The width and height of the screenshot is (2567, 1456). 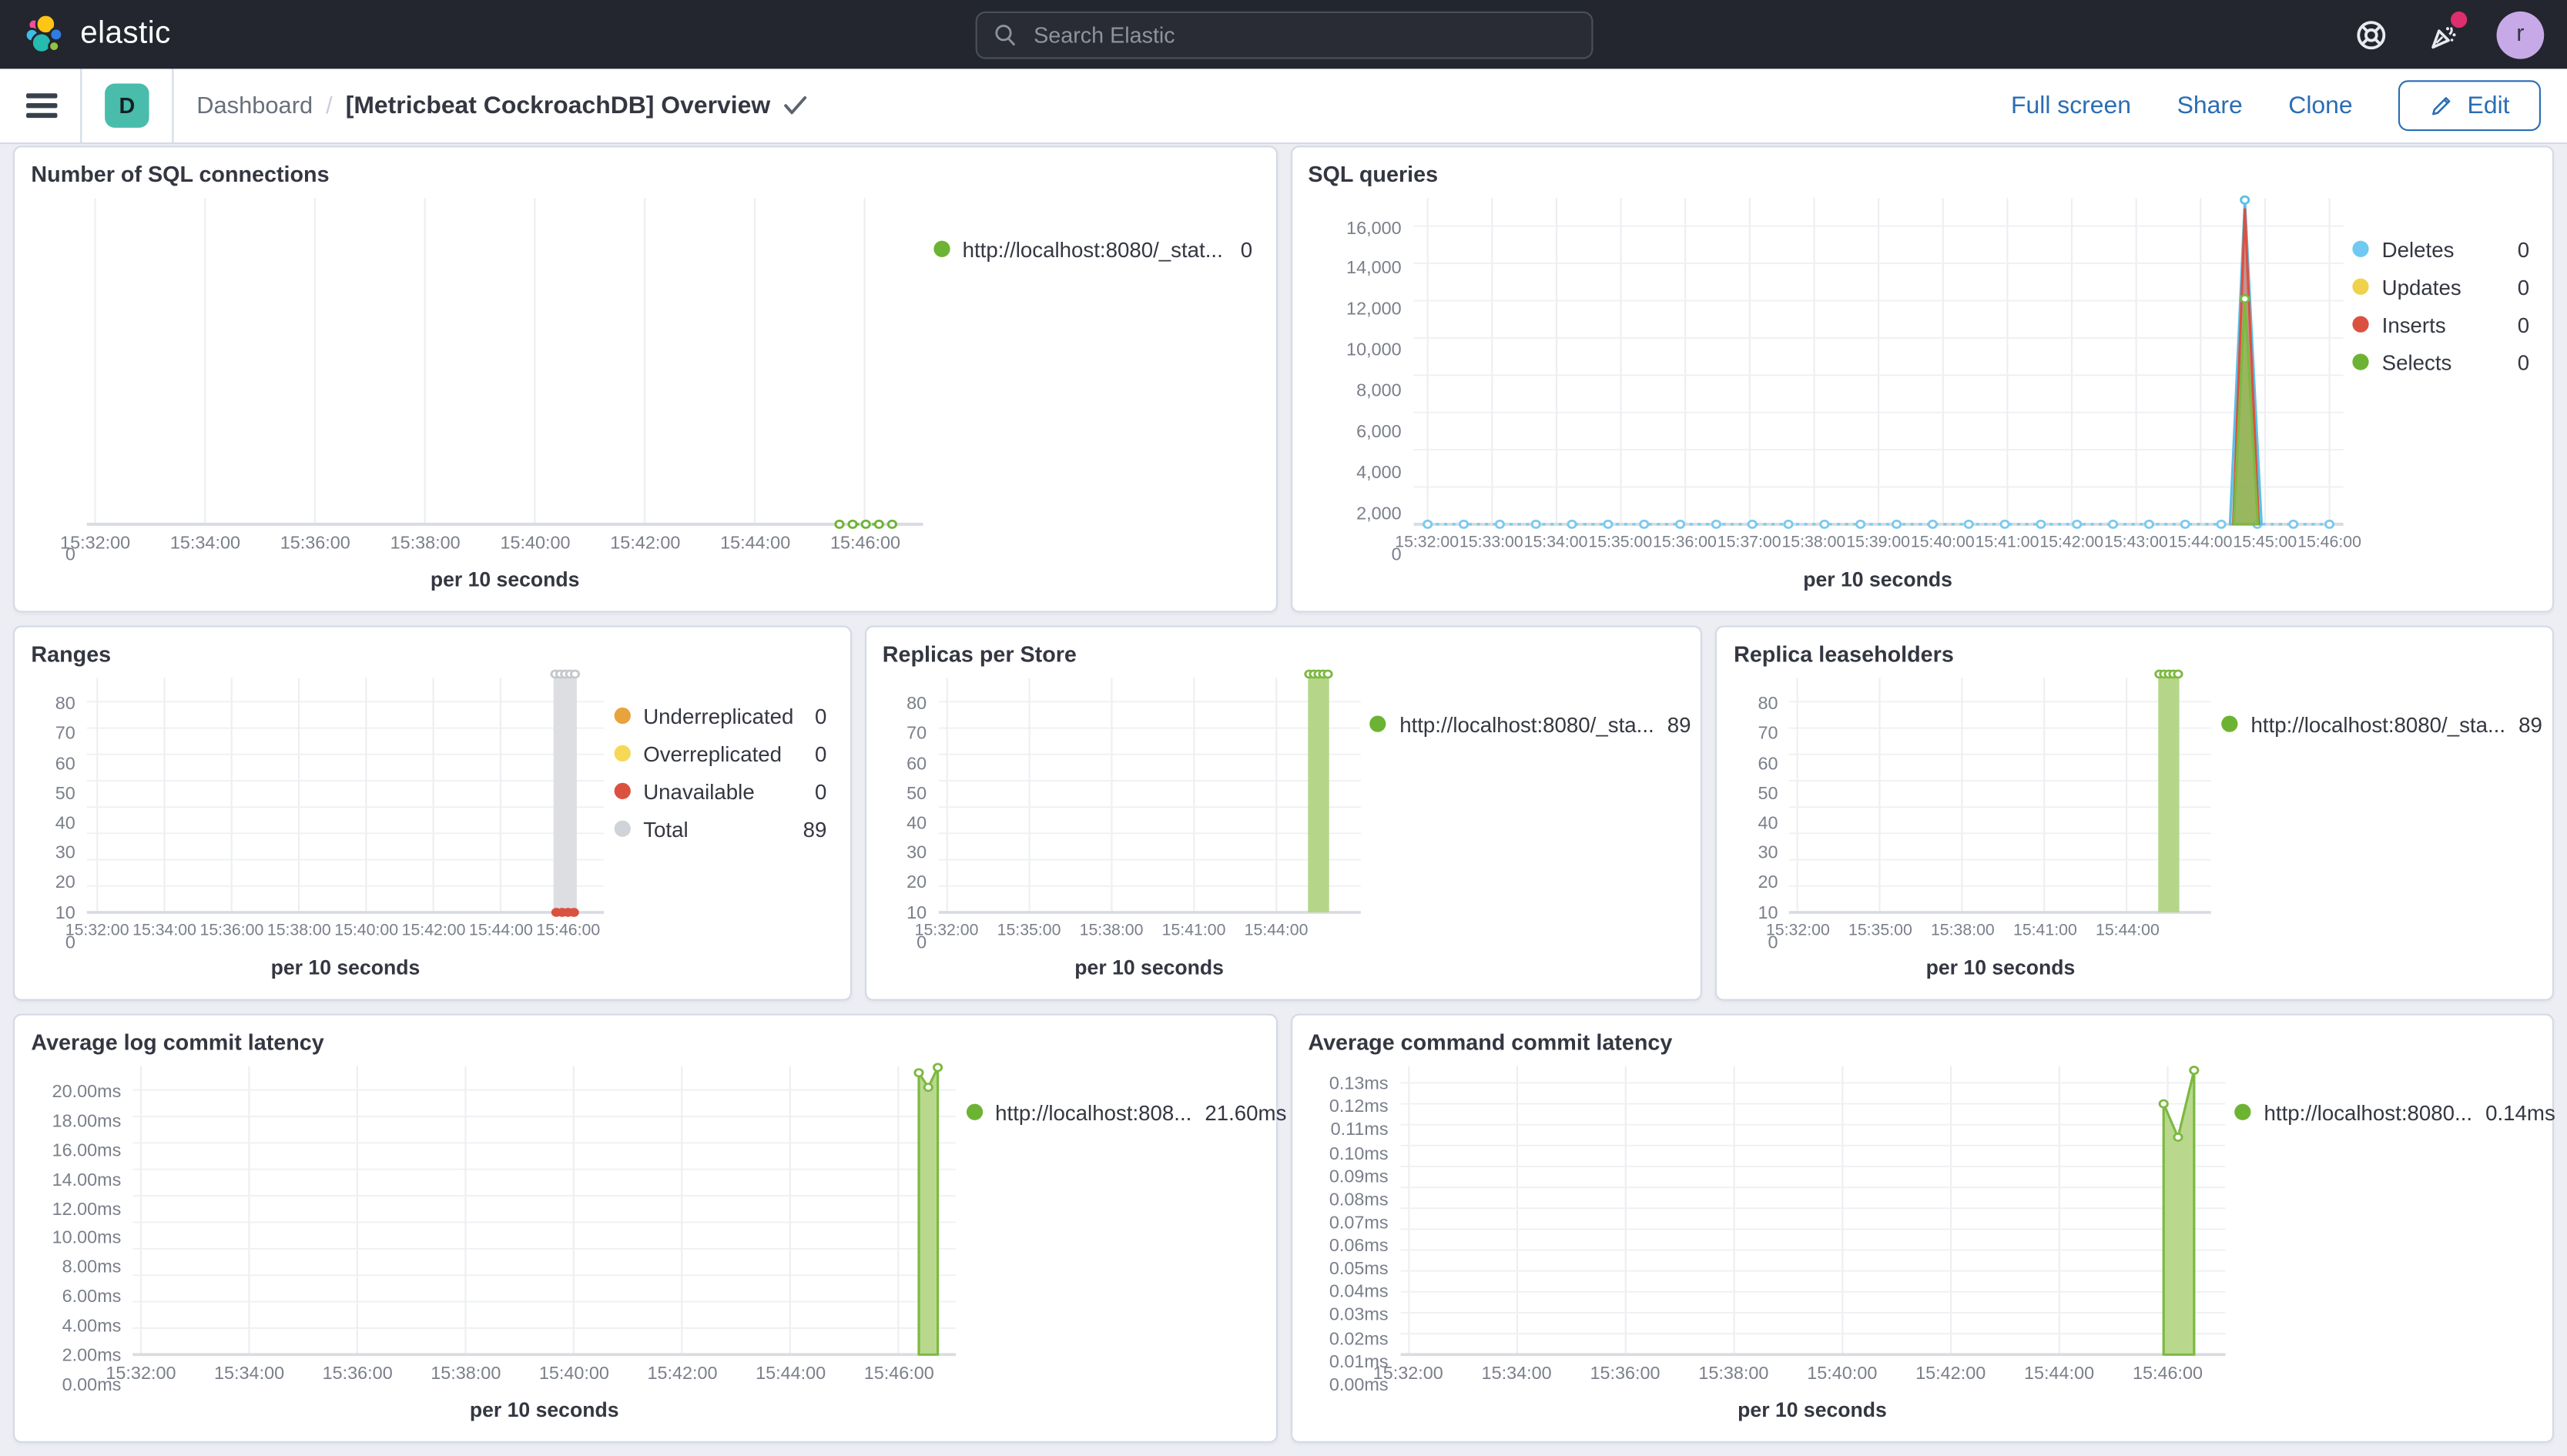 What do you see at coordinates (2413, 325) in the screenshot?
I see `legend-label: Inserts` at bounding box center [2413, 325].